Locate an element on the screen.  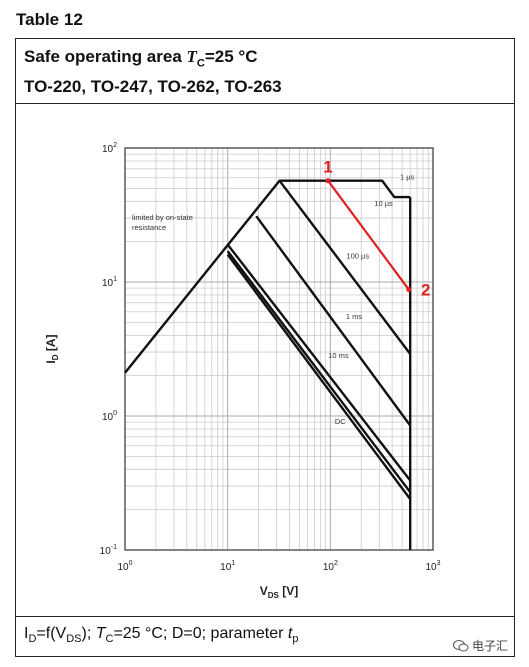
annotation-limited-line: limited by on-state is located at coordinates (162, 217).